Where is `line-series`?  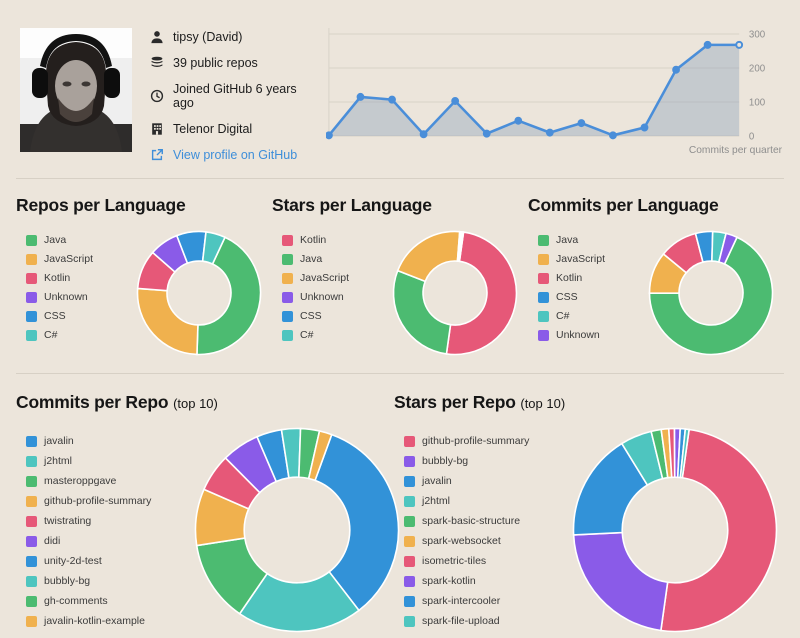 line-series is located at coordinates (533, 90).